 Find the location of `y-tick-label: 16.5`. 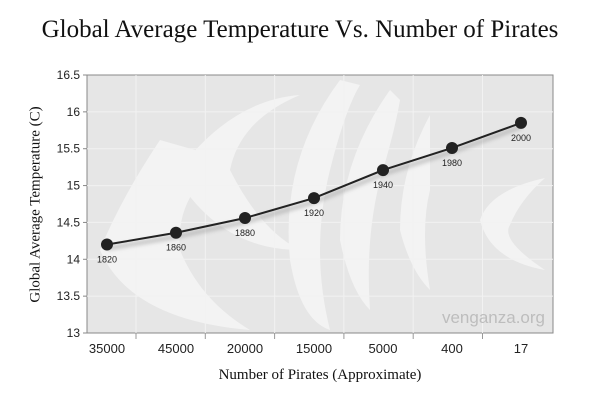

y-tick-label: 16.5 is located at coordinates (69, 75).